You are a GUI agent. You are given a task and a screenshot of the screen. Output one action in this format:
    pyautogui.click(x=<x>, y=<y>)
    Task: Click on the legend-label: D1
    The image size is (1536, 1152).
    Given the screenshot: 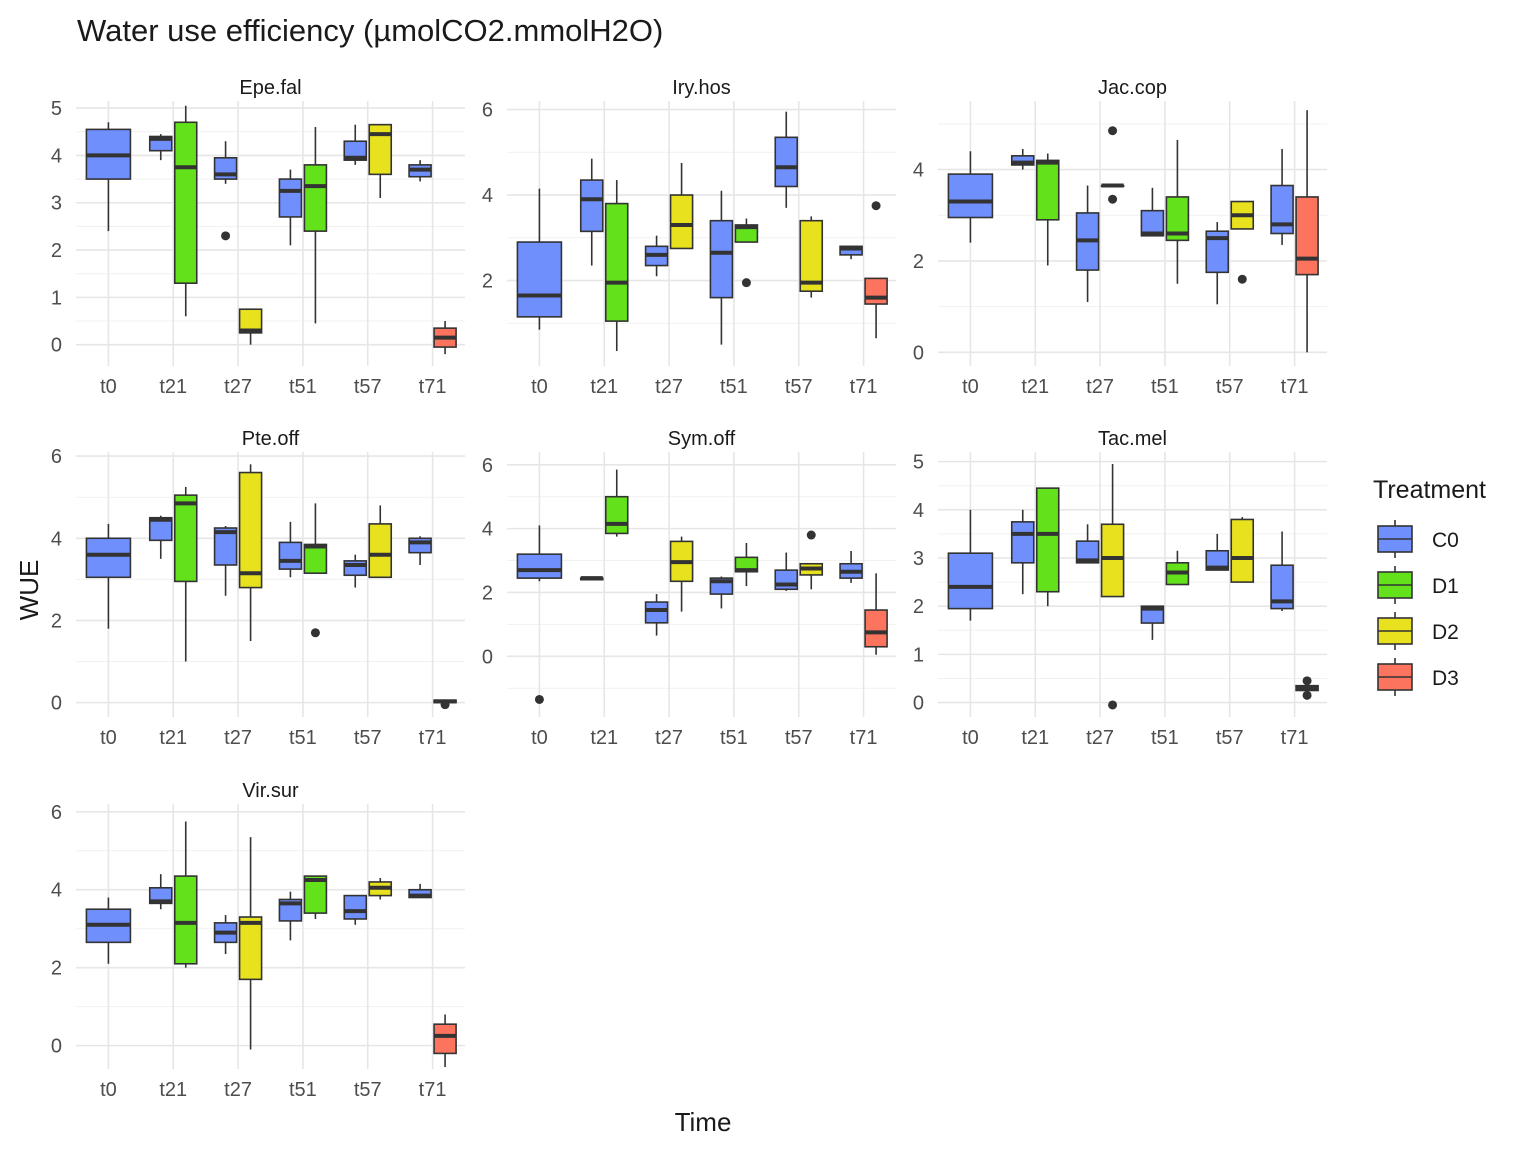 What is the action you would take?
    pyautogui.click(x=1445, y=586)
    